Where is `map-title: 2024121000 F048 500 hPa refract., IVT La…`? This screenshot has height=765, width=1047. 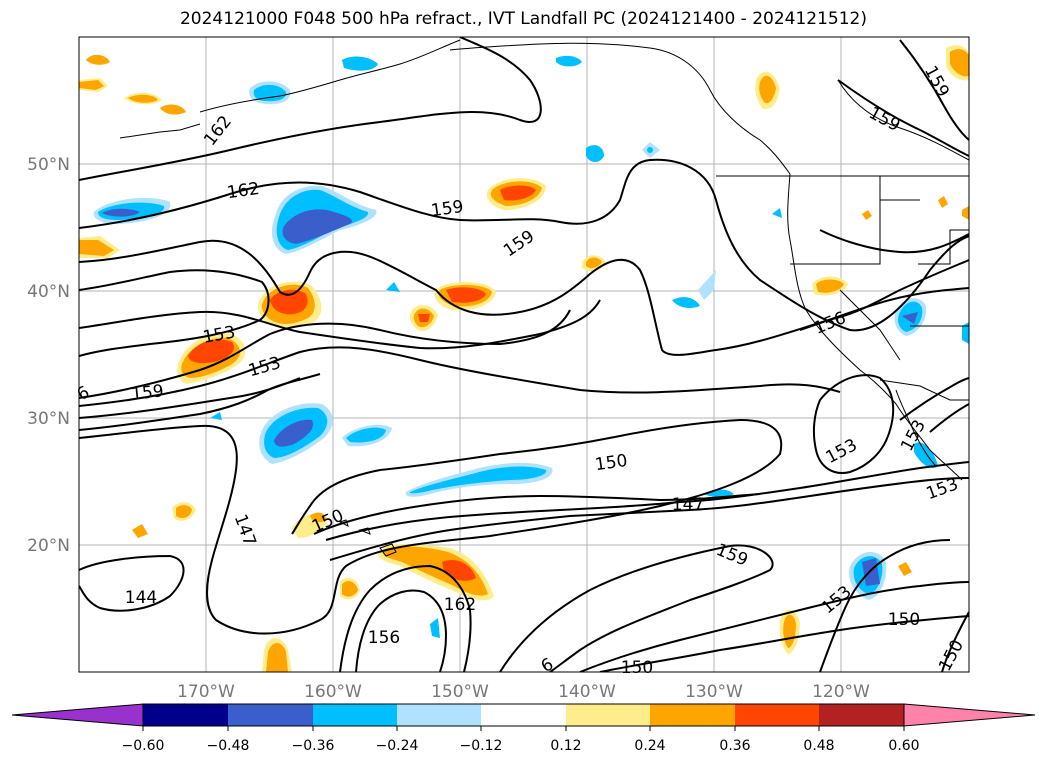 map-title: 2024121000 F048 500 hPa refract., IVT La… is located at coordinates (523, 19).